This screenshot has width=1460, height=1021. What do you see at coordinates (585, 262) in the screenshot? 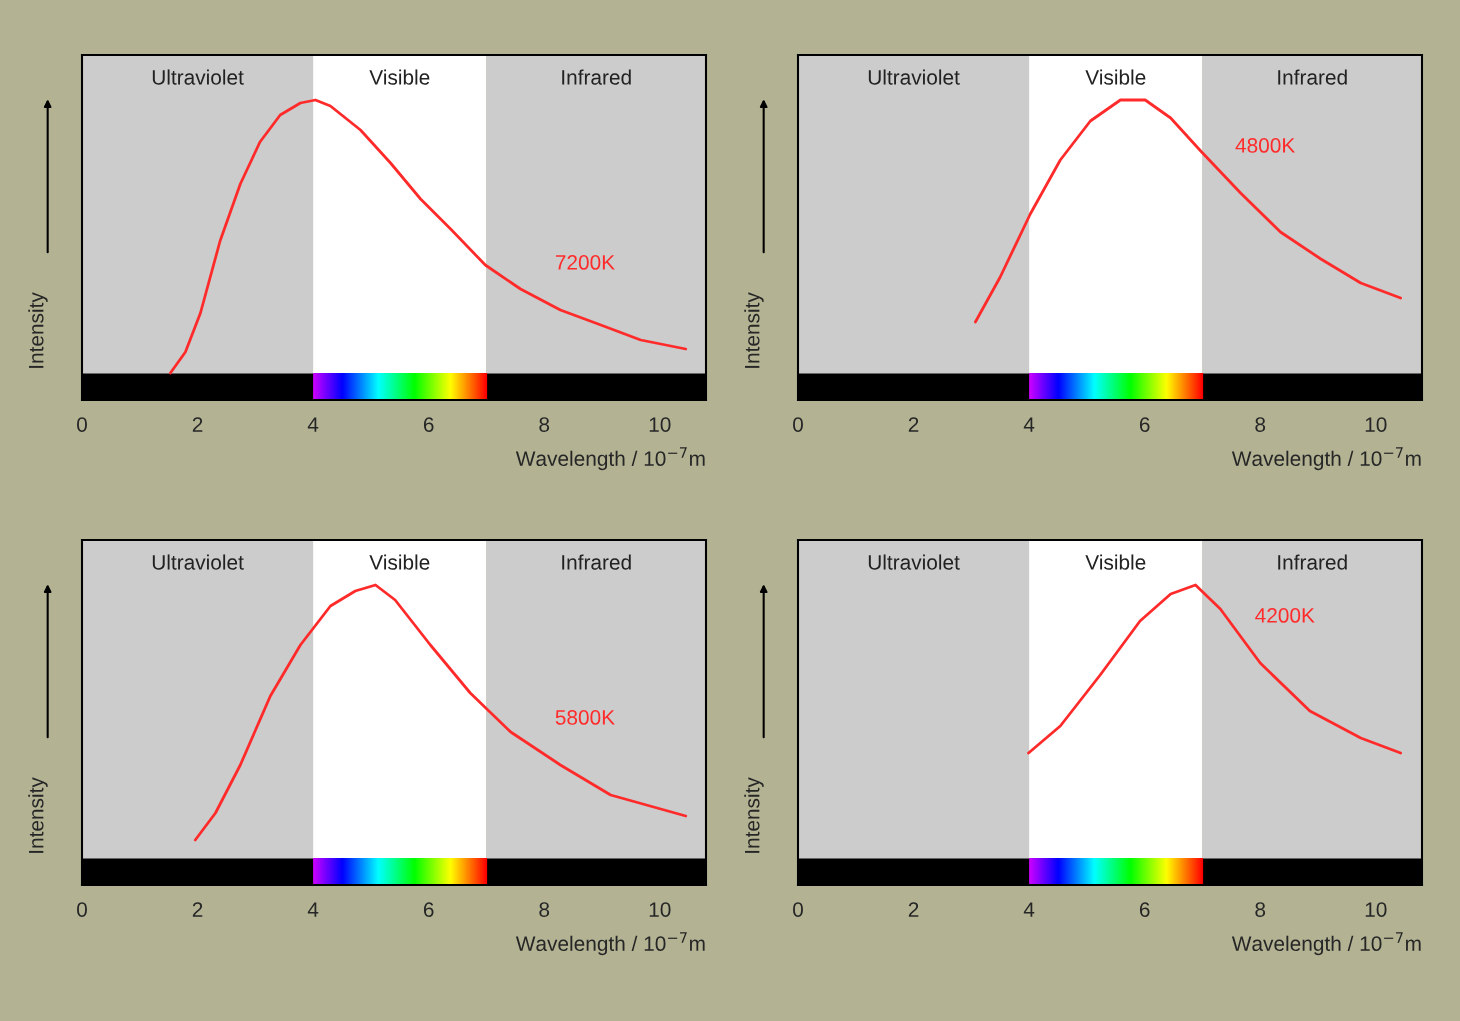
I see `series-label: 7200K` at bounding box center [585, 262].